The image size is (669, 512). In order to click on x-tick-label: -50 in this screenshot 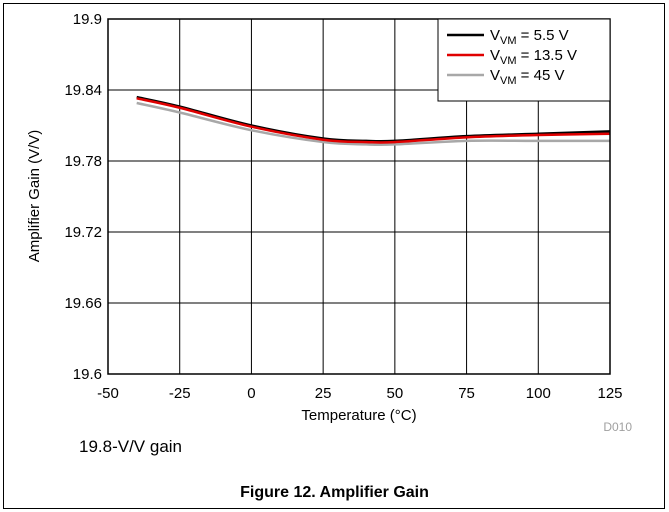, I will do `click(108, 393)`.